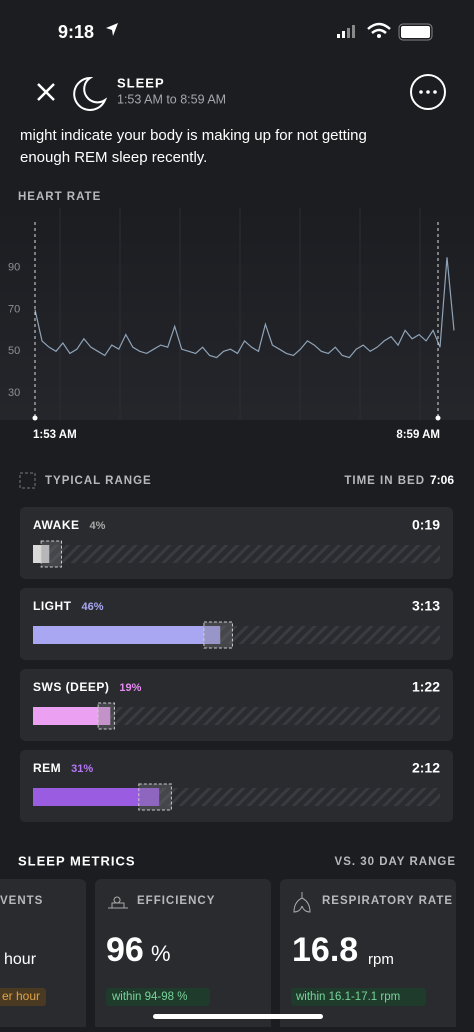 This screenshot has width=474, height=1032. Describe the element at coordinates (98, 526) in the screenshot. I see `stage-percent: 4%` at that location.